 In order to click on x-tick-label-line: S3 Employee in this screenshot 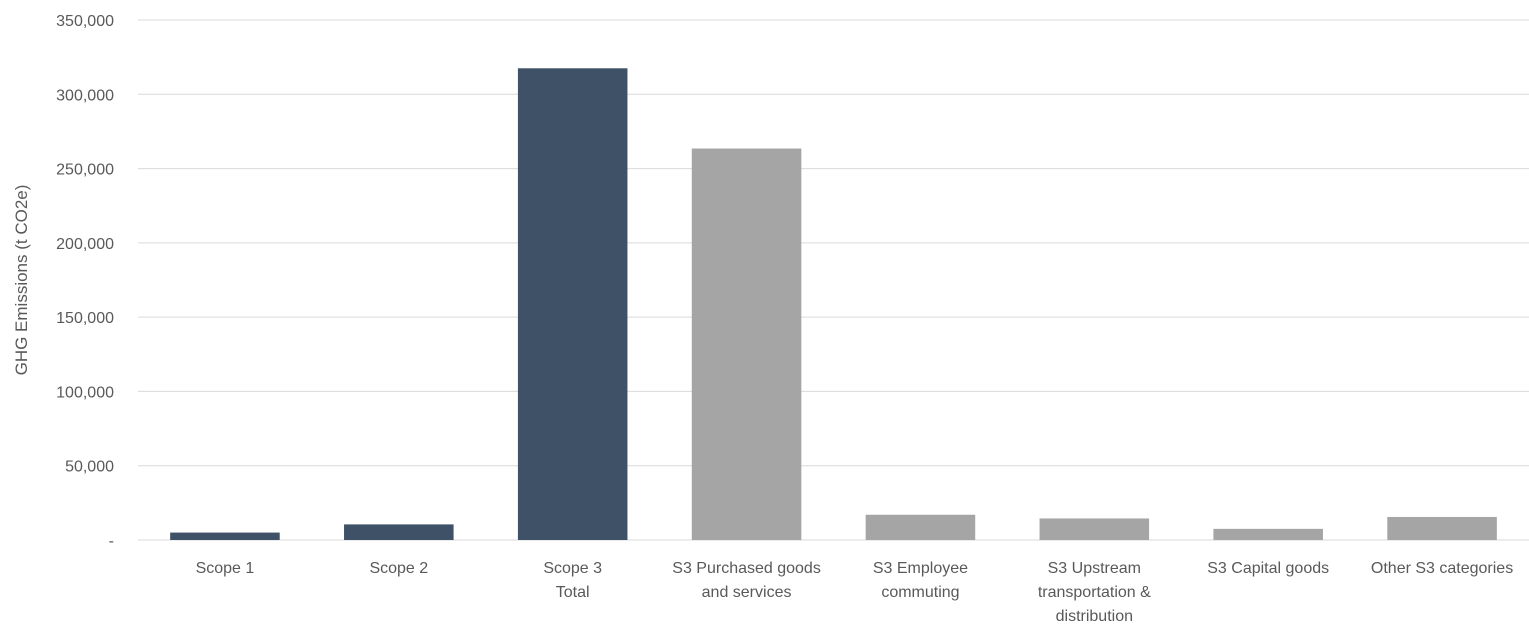, I will do `click(920, 568)`.